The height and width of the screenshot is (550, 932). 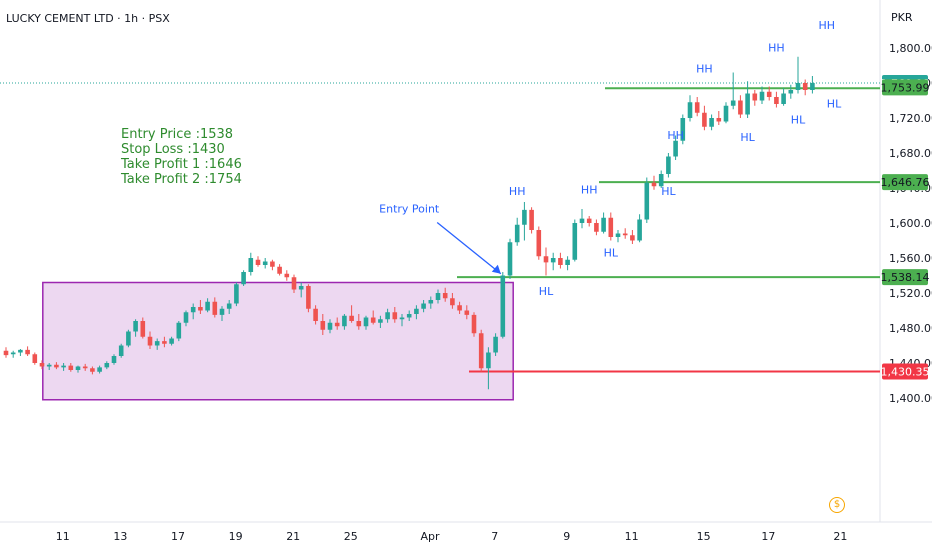 I want to click on dollar-icon: $, so click(x=837, y=505).